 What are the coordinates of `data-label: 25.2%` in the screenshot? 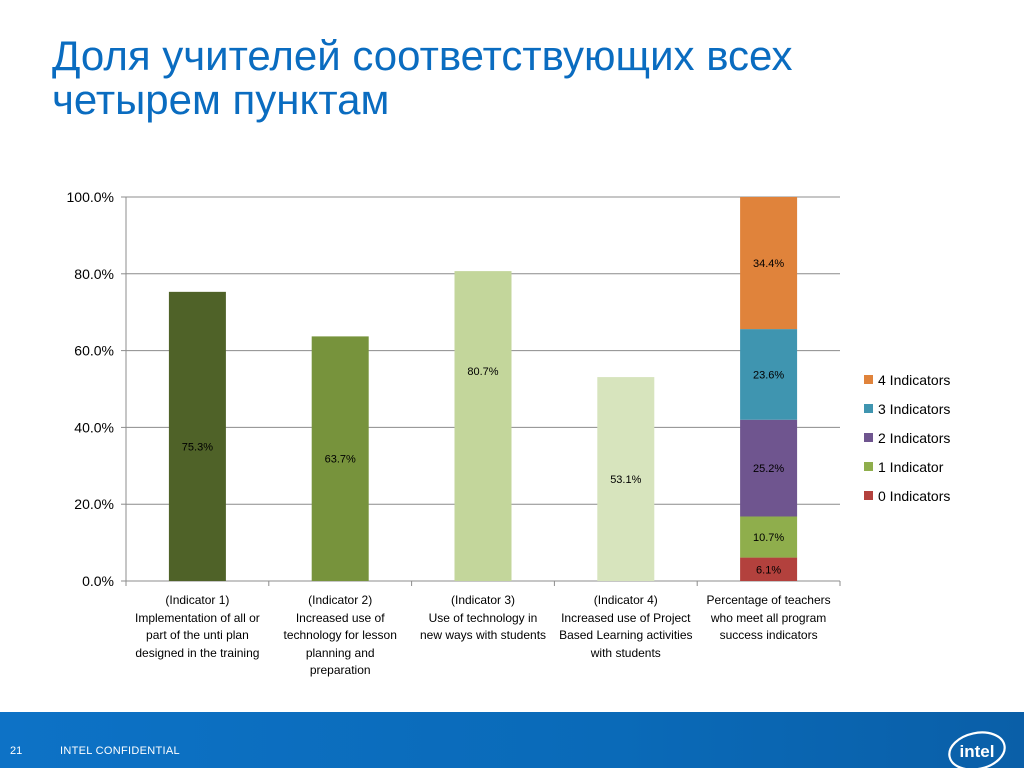 It's located at (768, 469).